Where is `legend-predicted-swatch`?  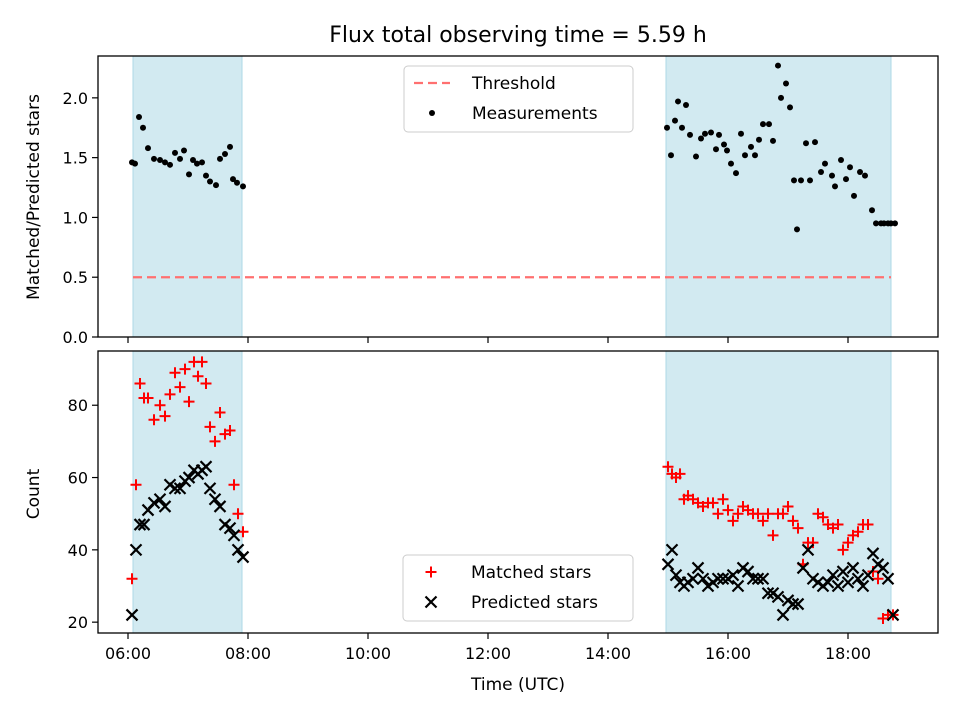 legend-predicted-swatch is located at coordinates (431, 602).